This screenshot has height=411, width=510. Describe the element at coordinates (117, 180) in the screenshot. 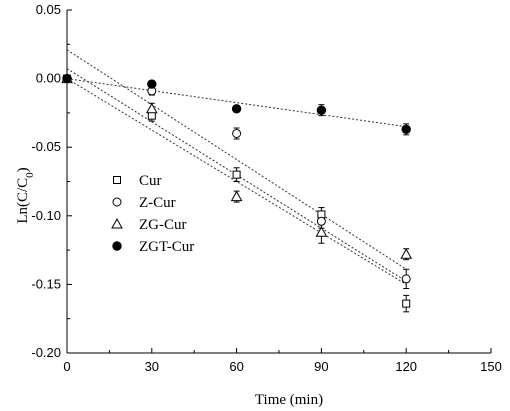

I see `legend-marker-cur` at that location.